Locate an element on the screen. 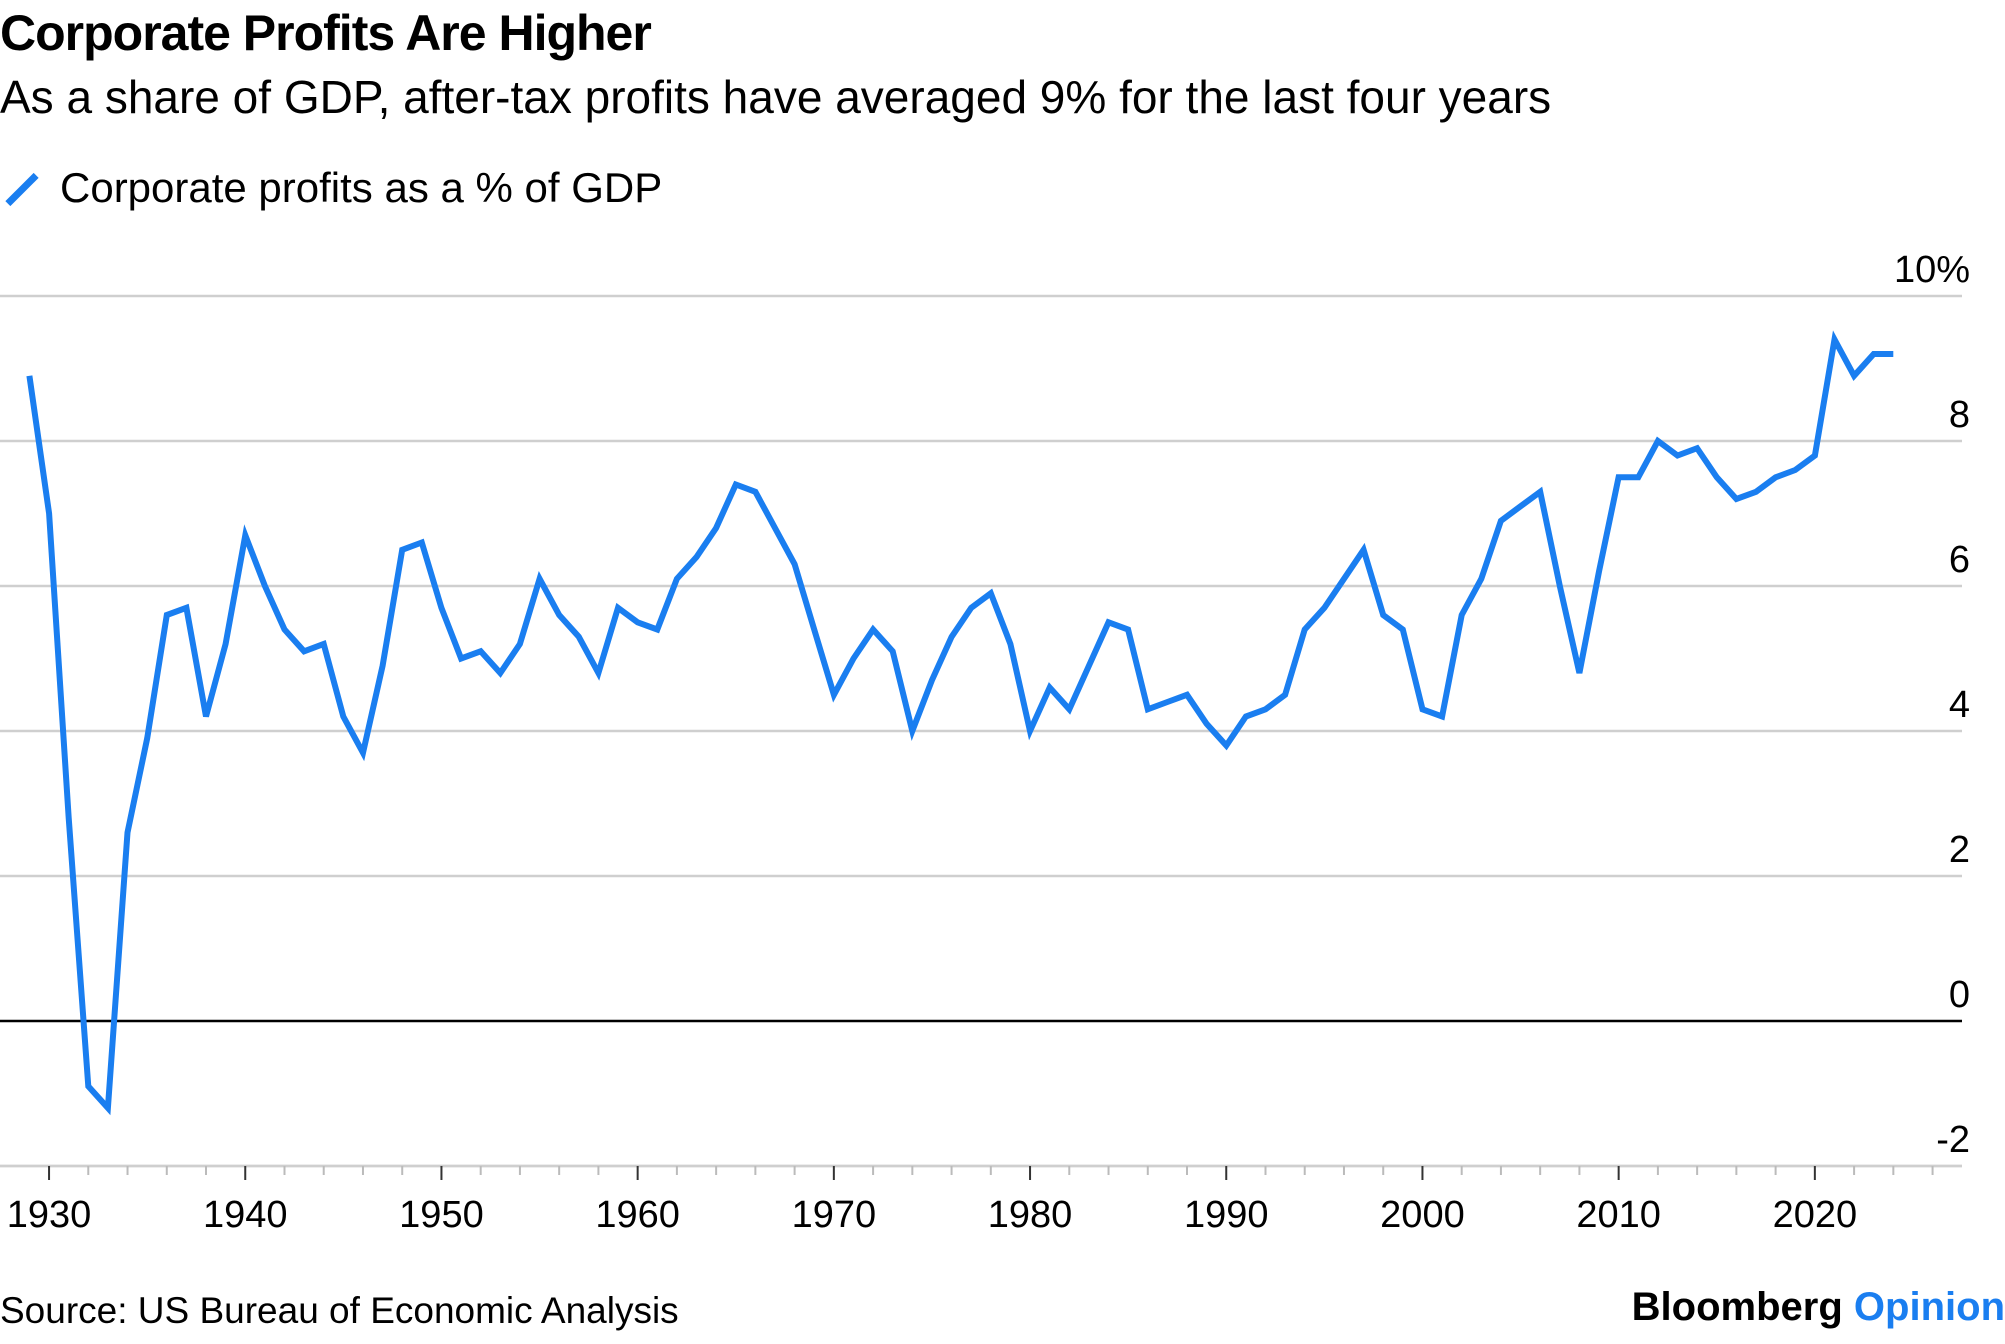  y-tick-label: 2 is located at coordinates (1959, 850).